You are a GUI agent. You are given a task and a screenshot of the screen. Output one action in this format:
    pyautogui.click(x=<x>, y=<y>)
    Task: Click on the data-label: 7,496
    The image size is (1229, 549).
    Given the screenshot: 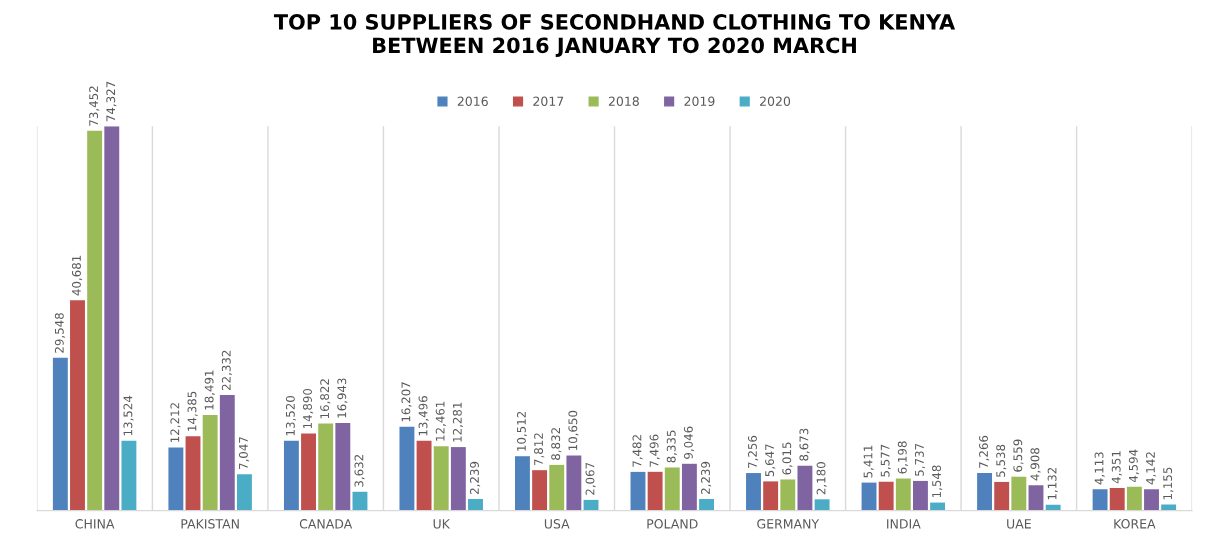 What is the action you would take?
    pyautogui.click(x=654, y=450)
    